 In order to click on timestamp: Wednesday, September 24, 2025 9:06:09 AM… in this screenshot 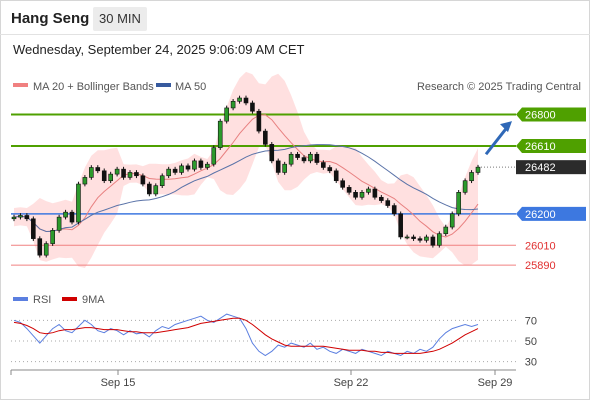, I will do `click(159, 49)`.